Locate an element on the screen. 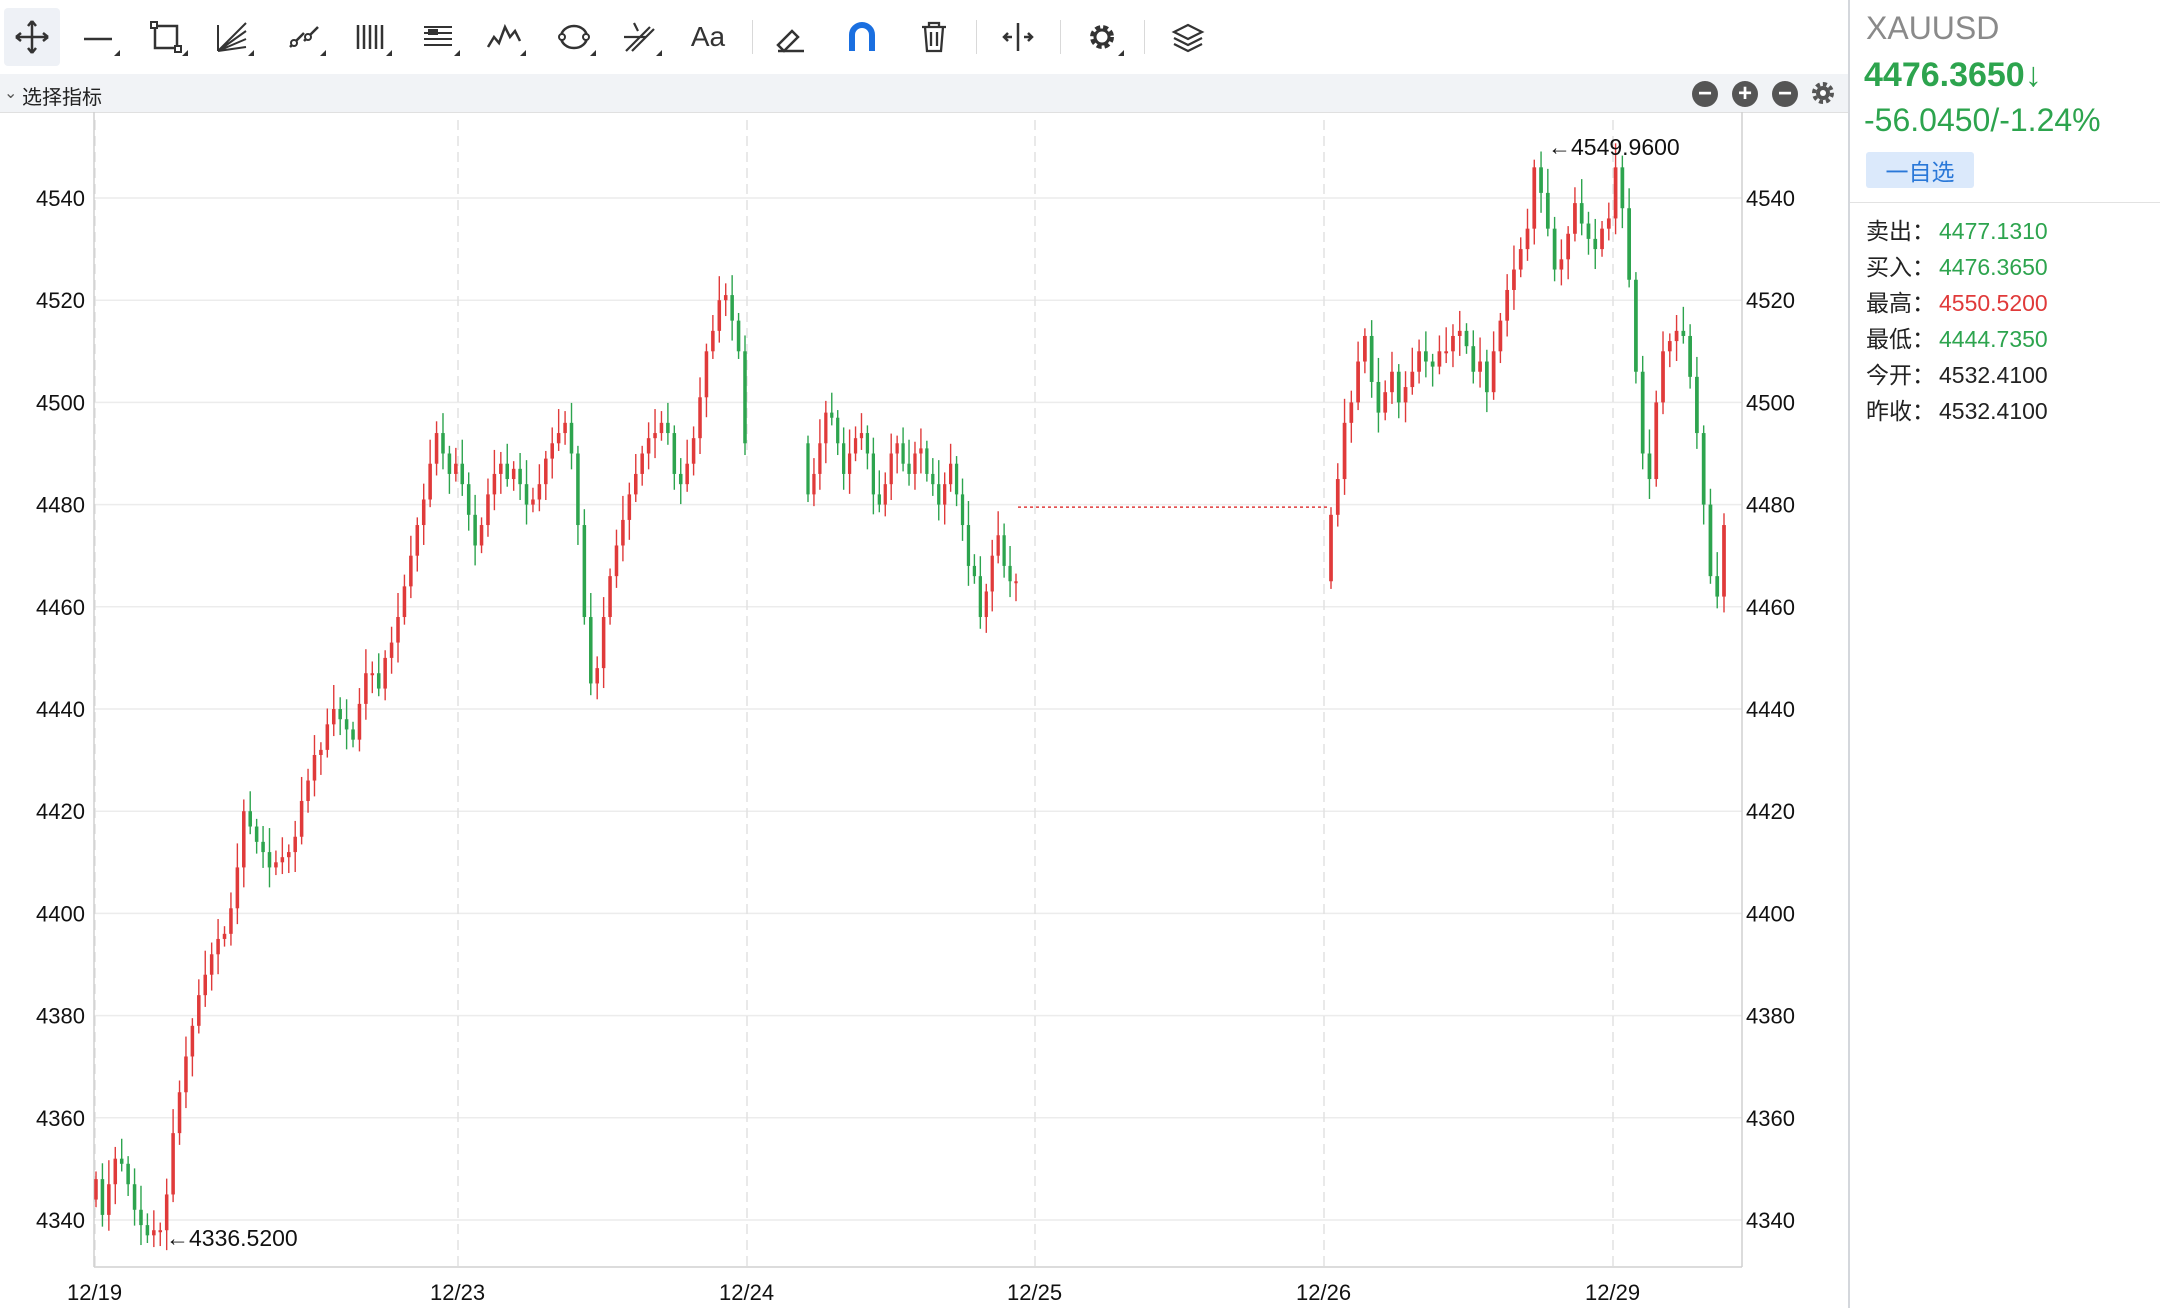 This screenshot has width=2160, height=1308. line-tool-button is located at coordinates (98, 37).